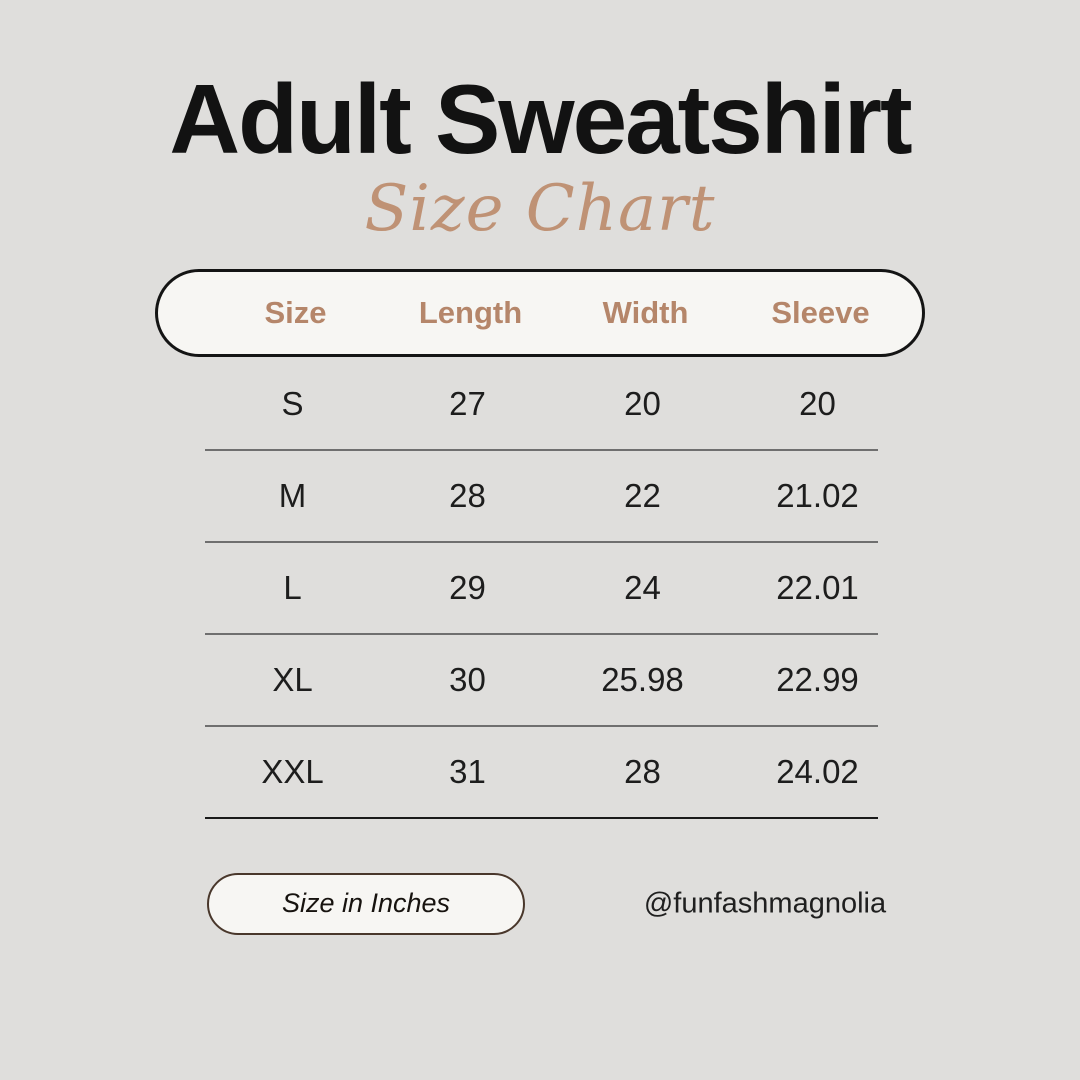  Describe the element at coordinates (540, 772) in the screenshot. I see `table-row-xxl: XXL 31 28 24.02` at that location.